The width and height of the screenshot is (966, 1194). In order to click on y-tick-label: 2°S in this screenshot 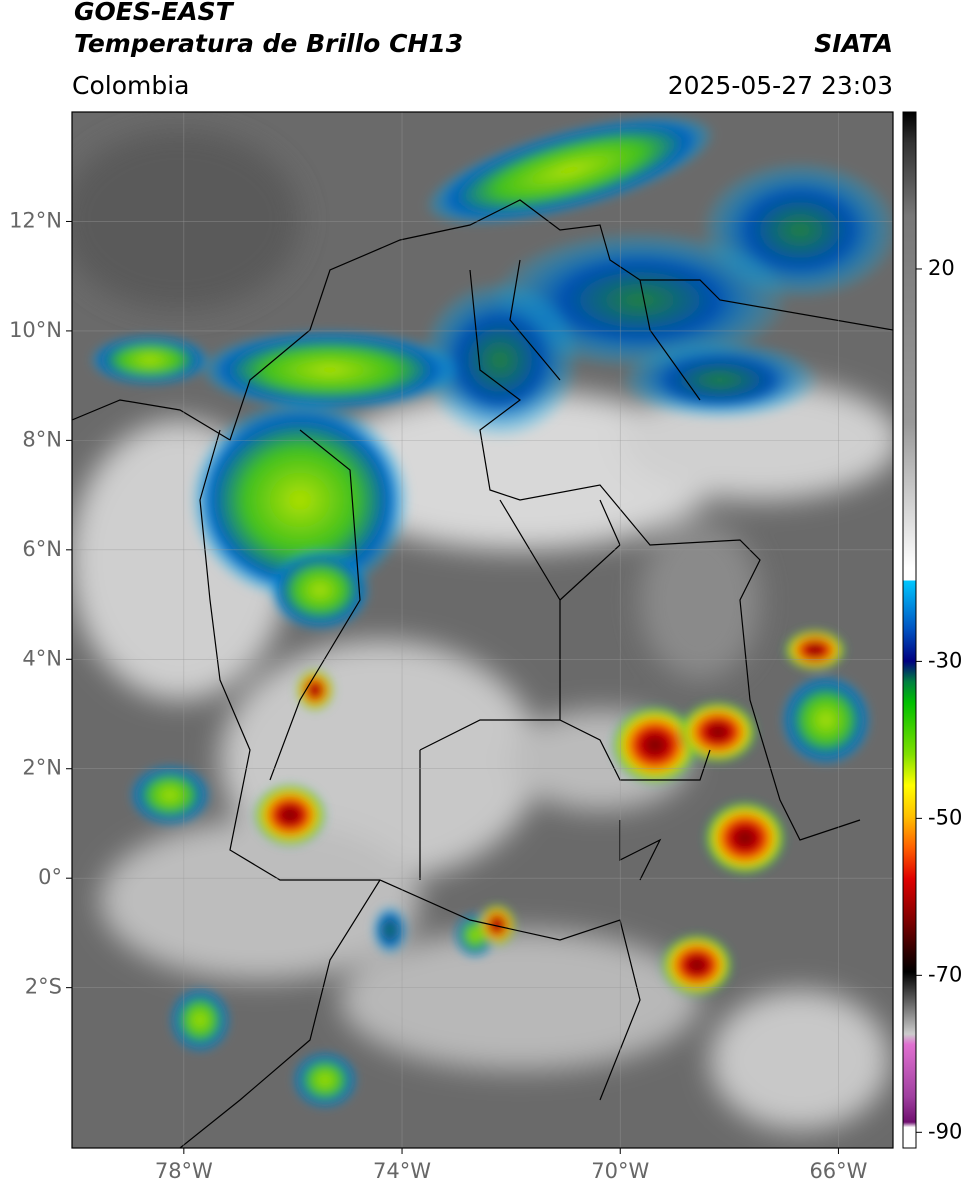, I will do `click(43, 987)`.